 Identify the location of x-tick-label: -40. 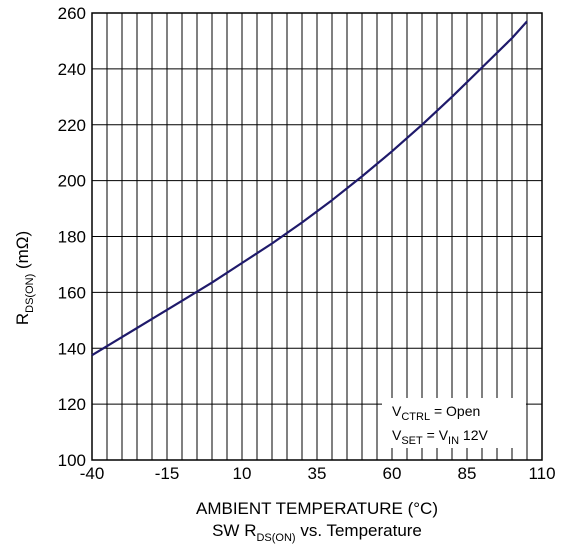
(92, 473).